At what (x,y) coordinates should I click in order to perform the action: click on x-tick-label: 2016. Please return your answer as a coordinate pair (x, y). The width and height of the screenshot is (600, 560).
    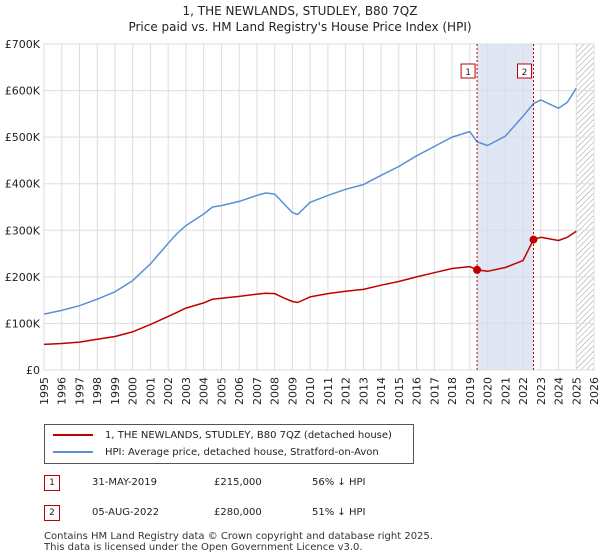
    Looking at the image, I should click on (417, 391).